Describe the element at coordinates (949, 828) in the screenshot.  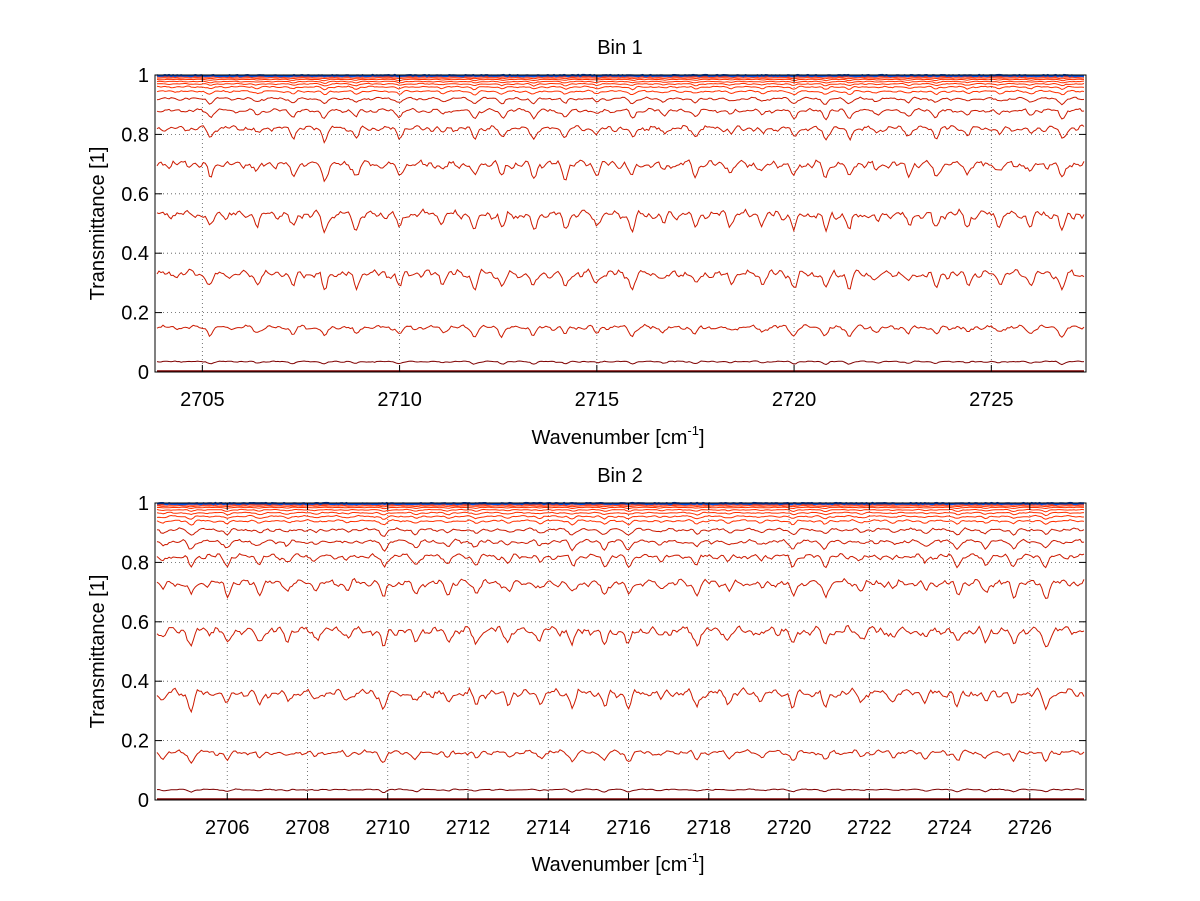
I see `x-tick-label: 2724` at that location.